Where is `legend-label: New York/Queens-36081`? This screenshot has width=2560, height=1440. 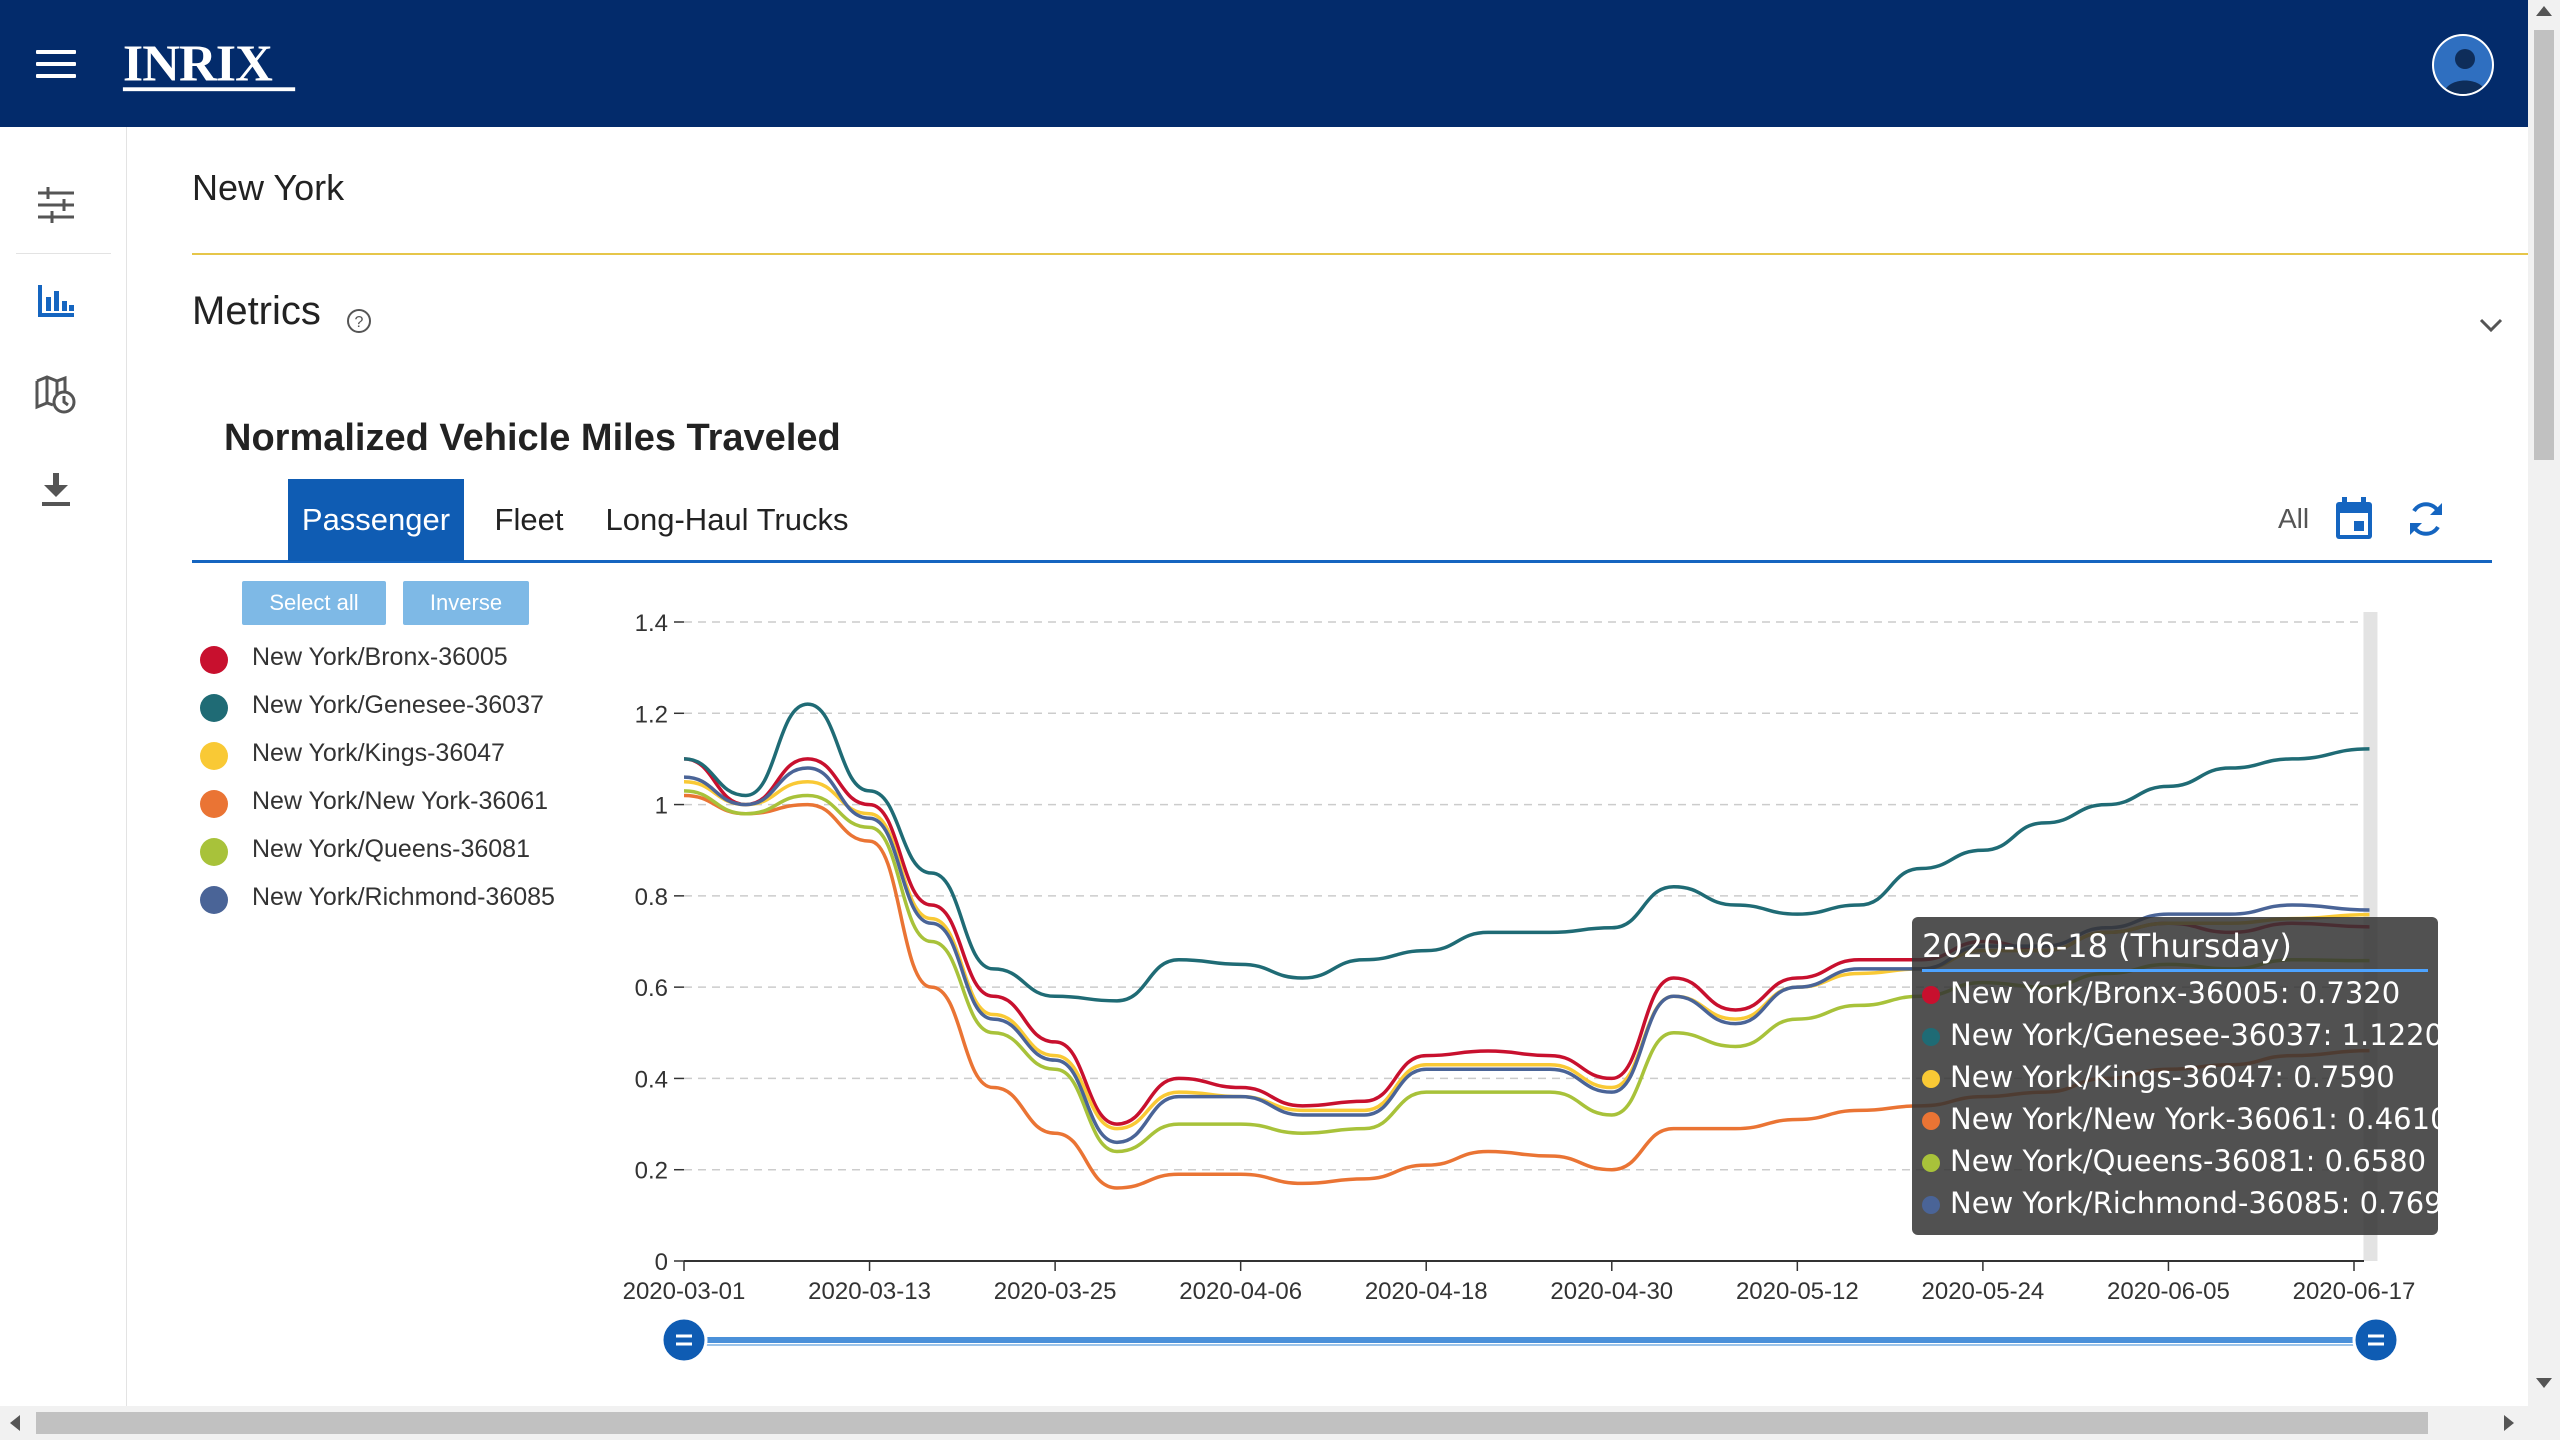 legend-label: New York/Queens-36081 is located at coordinates (391, 849).